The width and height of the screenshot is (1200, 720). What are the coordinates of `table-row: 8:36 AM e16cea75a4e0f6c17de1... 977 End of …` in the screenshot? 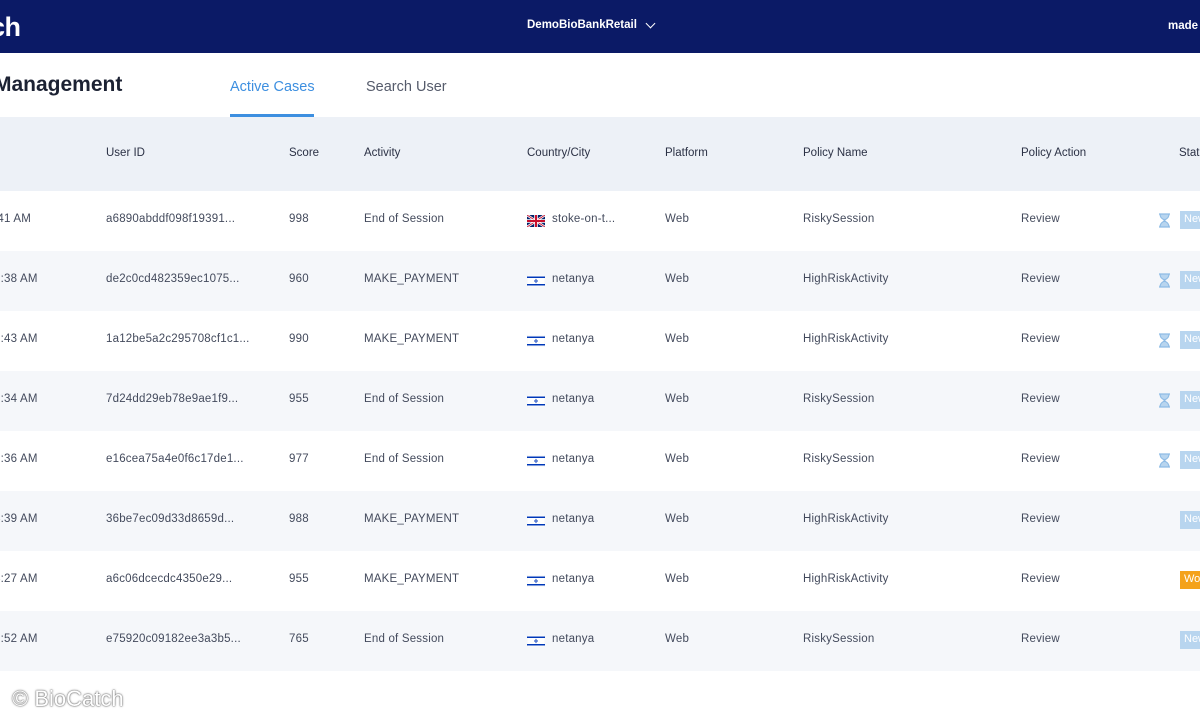 It's located at (600, 461).